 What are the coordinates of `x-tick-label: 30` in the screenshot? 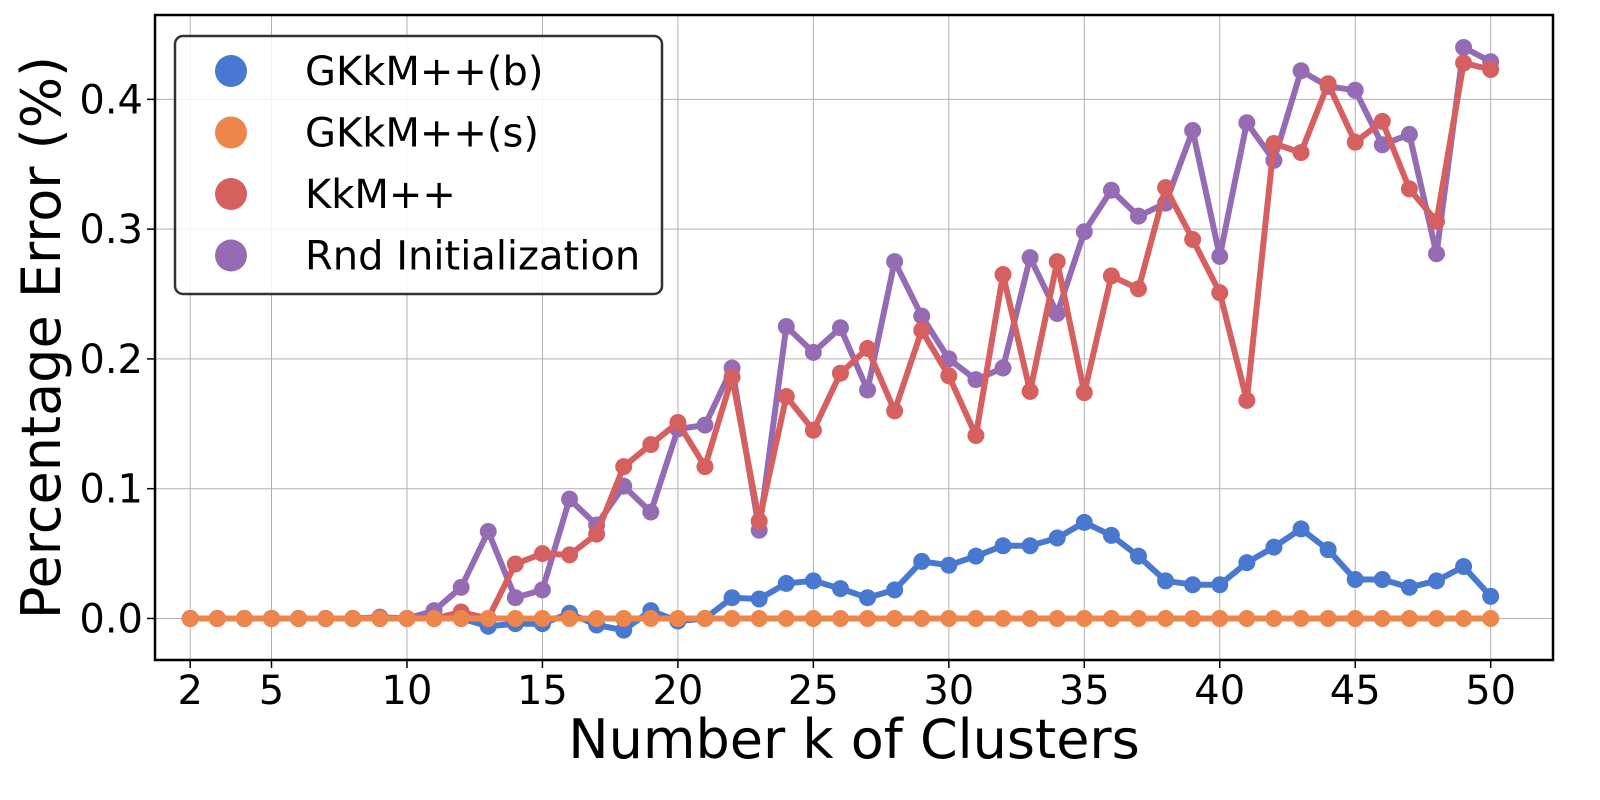 It's located at (948, 691).